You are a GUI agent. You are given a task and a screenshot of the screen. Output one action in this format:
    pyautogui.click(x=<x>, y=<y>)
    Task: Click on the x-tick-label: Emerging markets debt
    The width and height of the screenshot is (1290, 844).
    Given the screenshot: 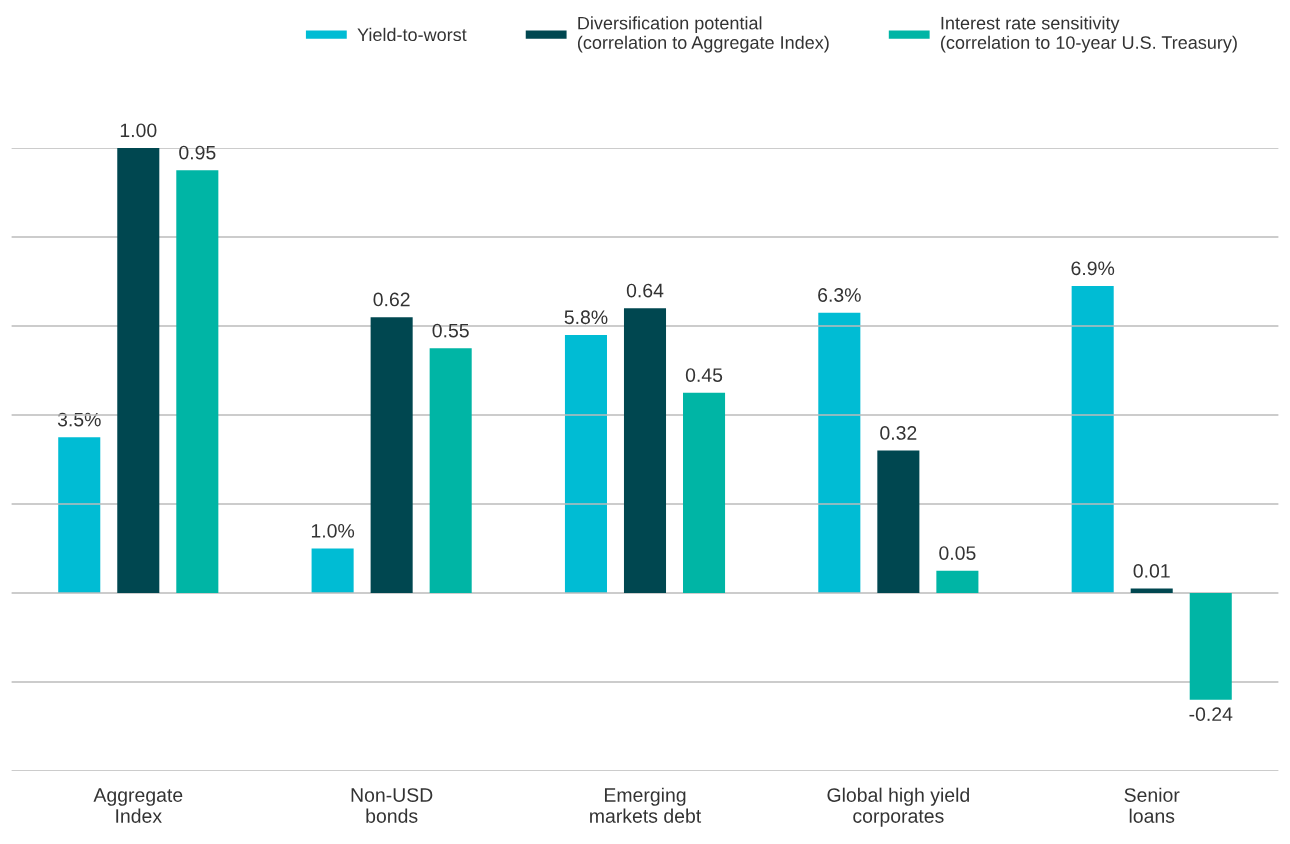 What is the action you would take?
    pyautogui.click(x=646, y=805)
    